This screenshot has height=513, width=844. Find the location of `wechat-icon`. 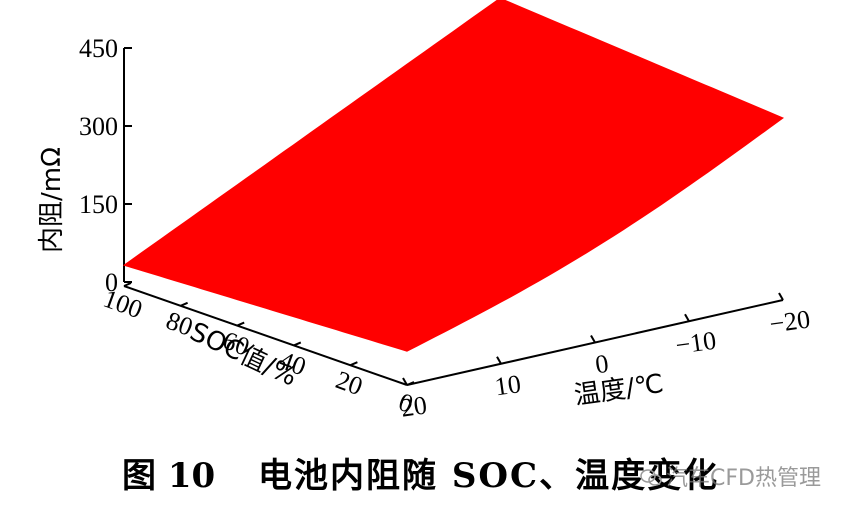

wechat-icon is located at coordinates (651, 477).